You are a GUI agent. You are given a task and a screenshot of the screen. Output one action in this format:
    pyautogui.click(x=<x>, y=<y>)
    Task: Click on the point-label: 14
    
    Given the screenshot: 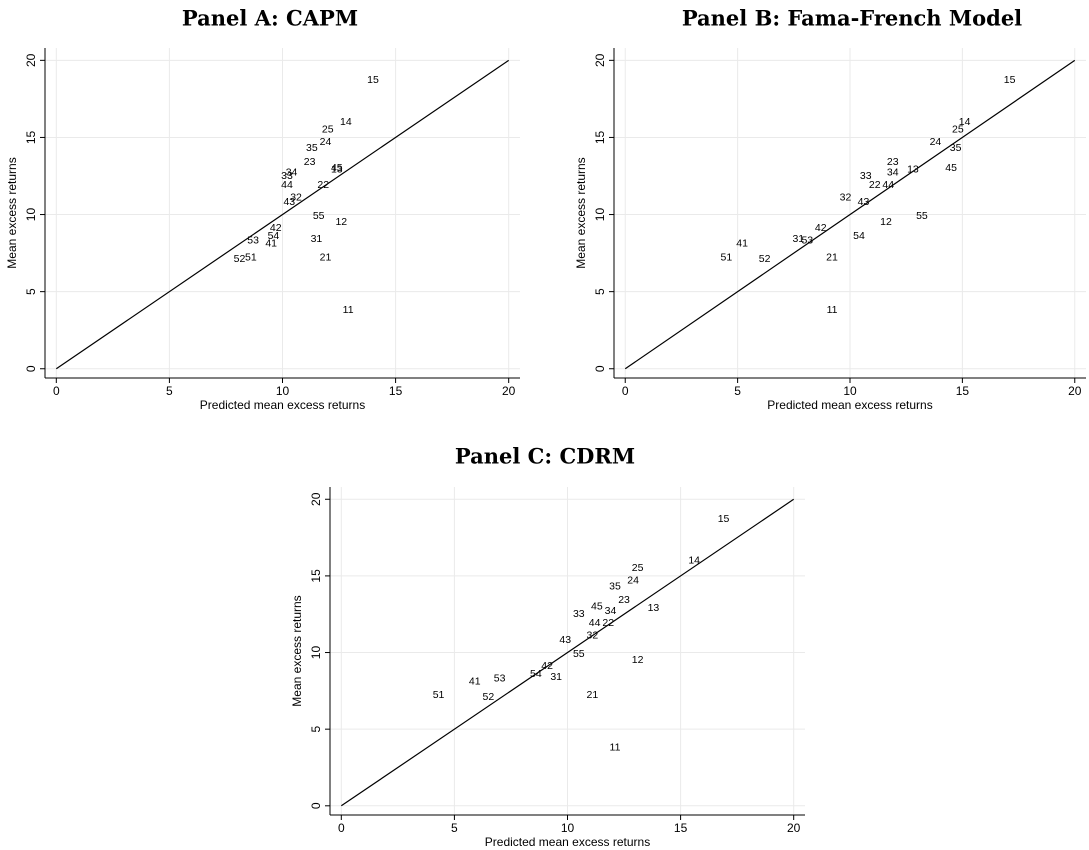 What is the action you would take?
    pyautogui.click(x=694, y=560)
    